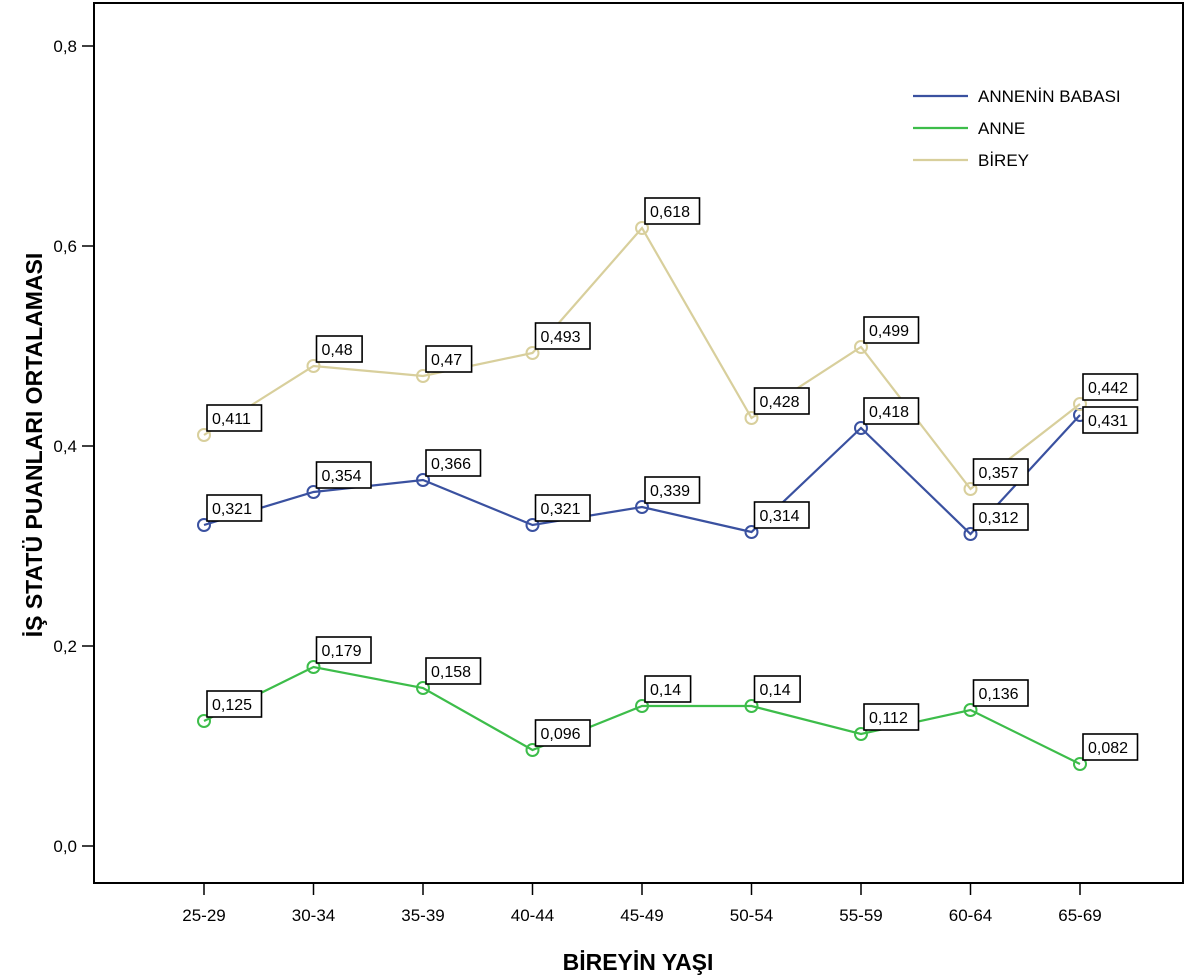  What do you see at coordinates (34, 445) in the screenshot?
I see `y-axis-title: İŞ STATÜ PUANLARI ORTALAMASI` at bounding box center [34, 445].